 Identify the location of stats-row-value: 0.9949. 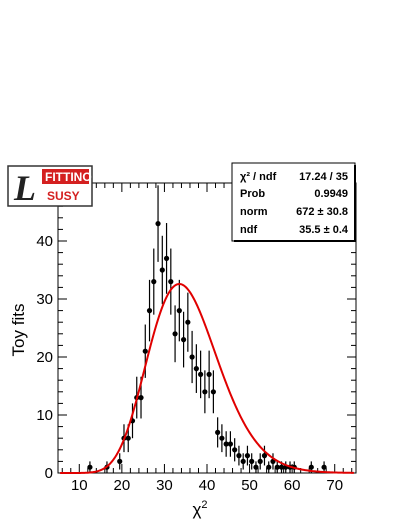
(331, 194).